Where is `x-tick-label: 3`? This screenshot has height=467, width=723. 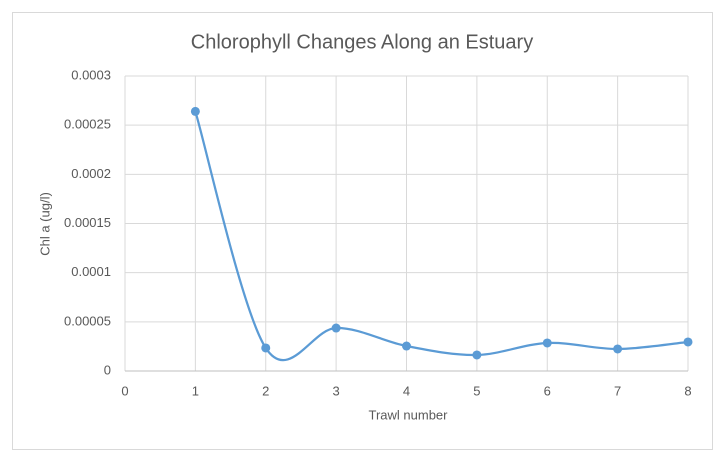
x-tick-label: 3 is located at coordinates (336, 390).